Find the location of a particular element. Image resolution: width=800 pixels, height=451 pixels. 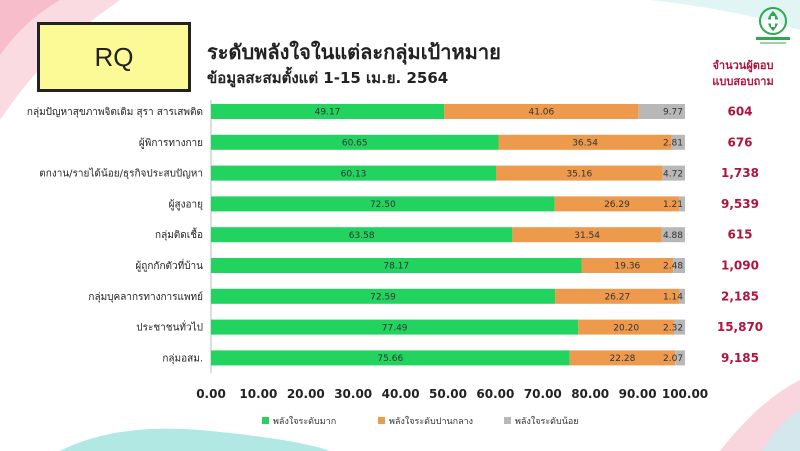

respondents-header-line1: จำนวนผู้ตอบ is located at coordinates (743, 65).